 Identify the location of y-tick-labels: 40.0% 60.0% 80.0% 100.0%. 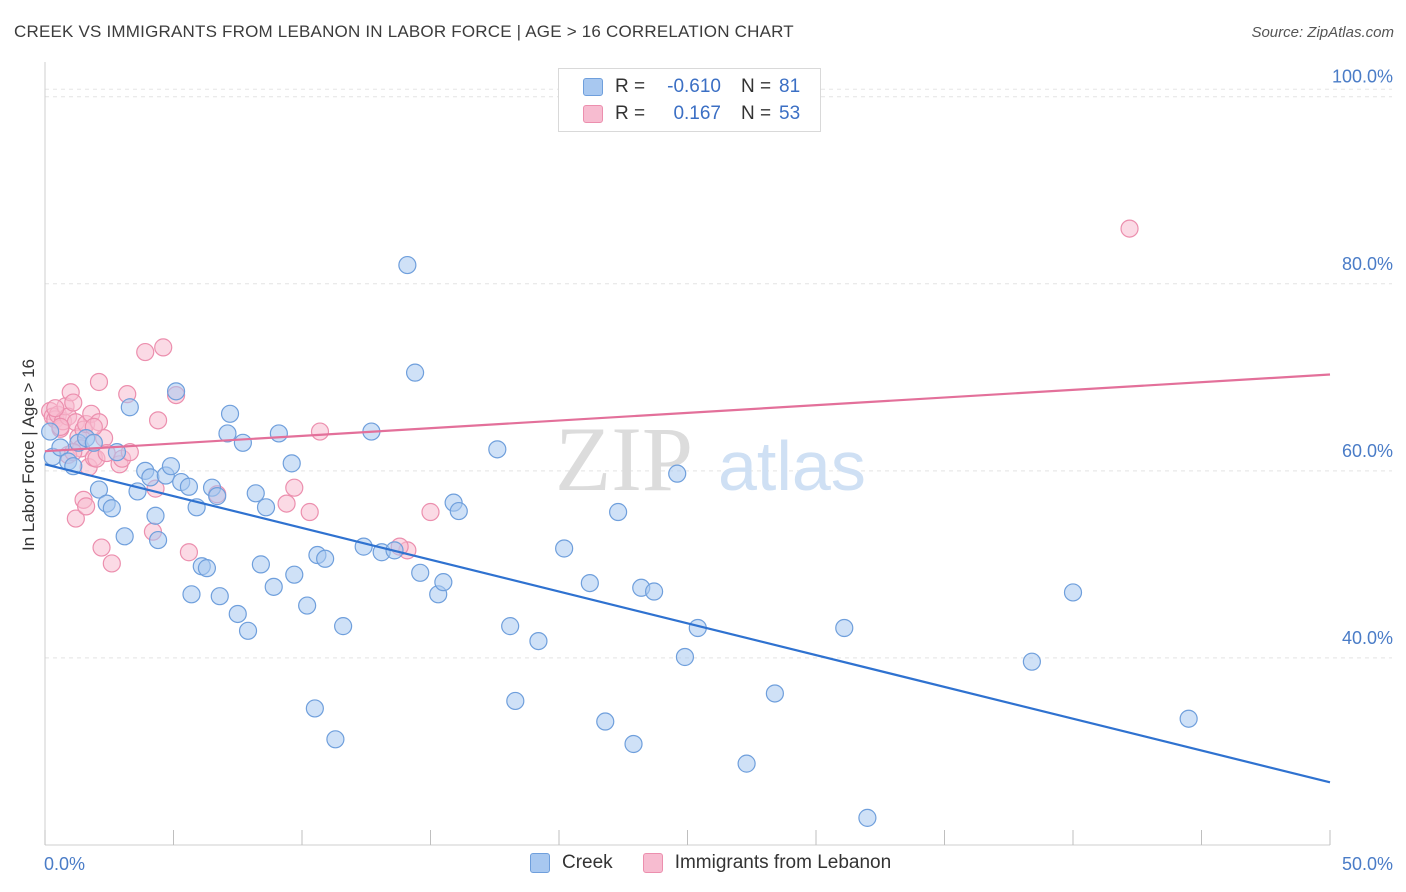
(1362, 357).